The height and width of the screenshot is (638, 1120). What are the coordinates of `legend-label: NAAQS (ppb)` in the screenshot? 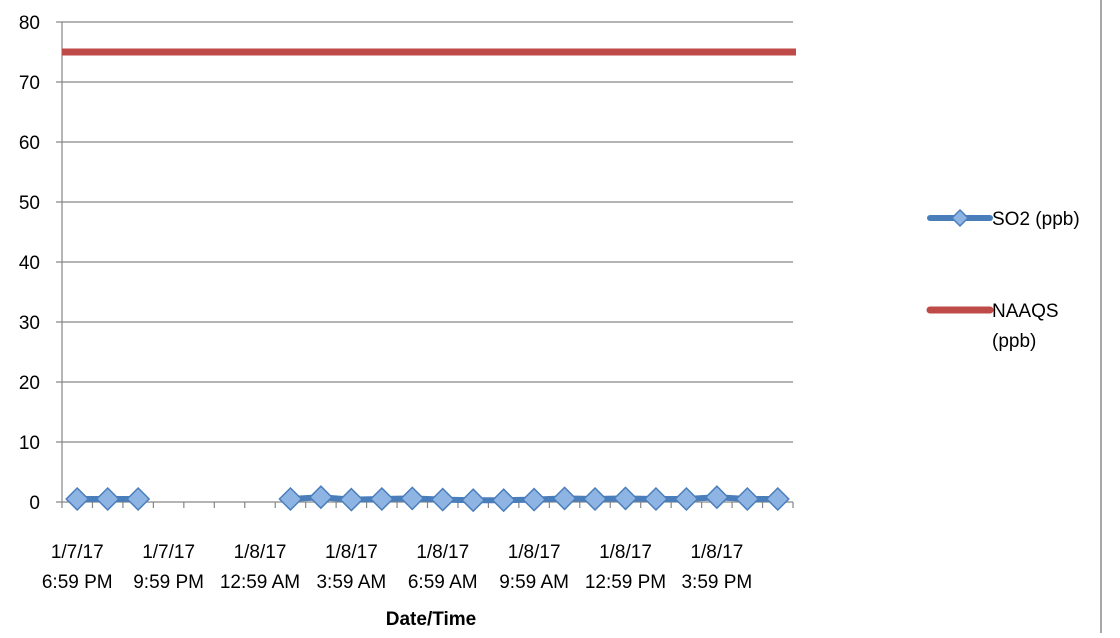 It's located at (1025, 326).